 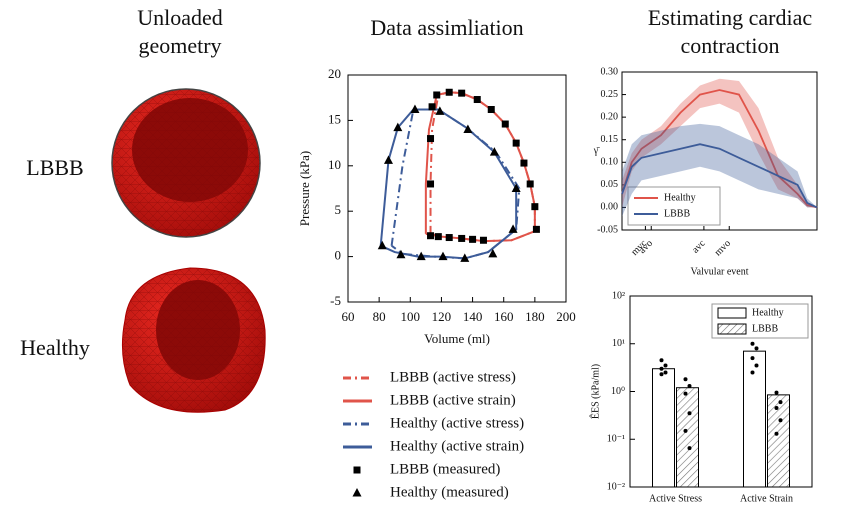 I want to click on x-tick-label: Active Strain, so click(x=766, y=498).